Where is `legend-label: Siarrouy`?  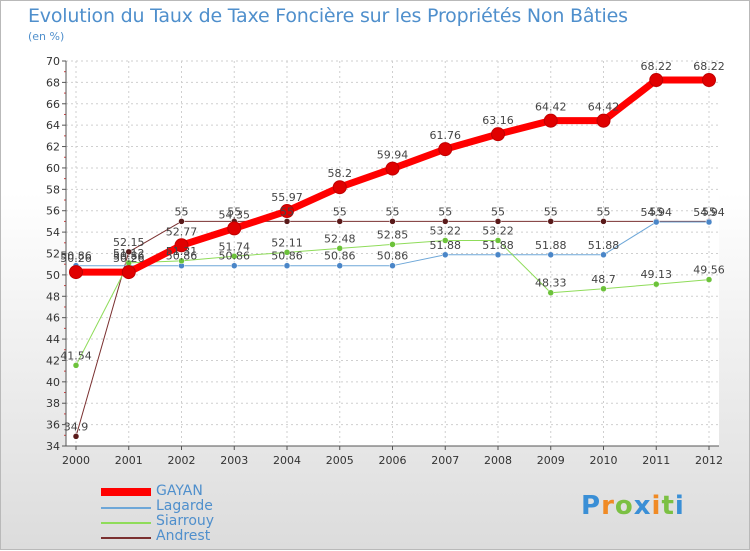
legend-label: Siarrouy is located at coordinates (185, 521).